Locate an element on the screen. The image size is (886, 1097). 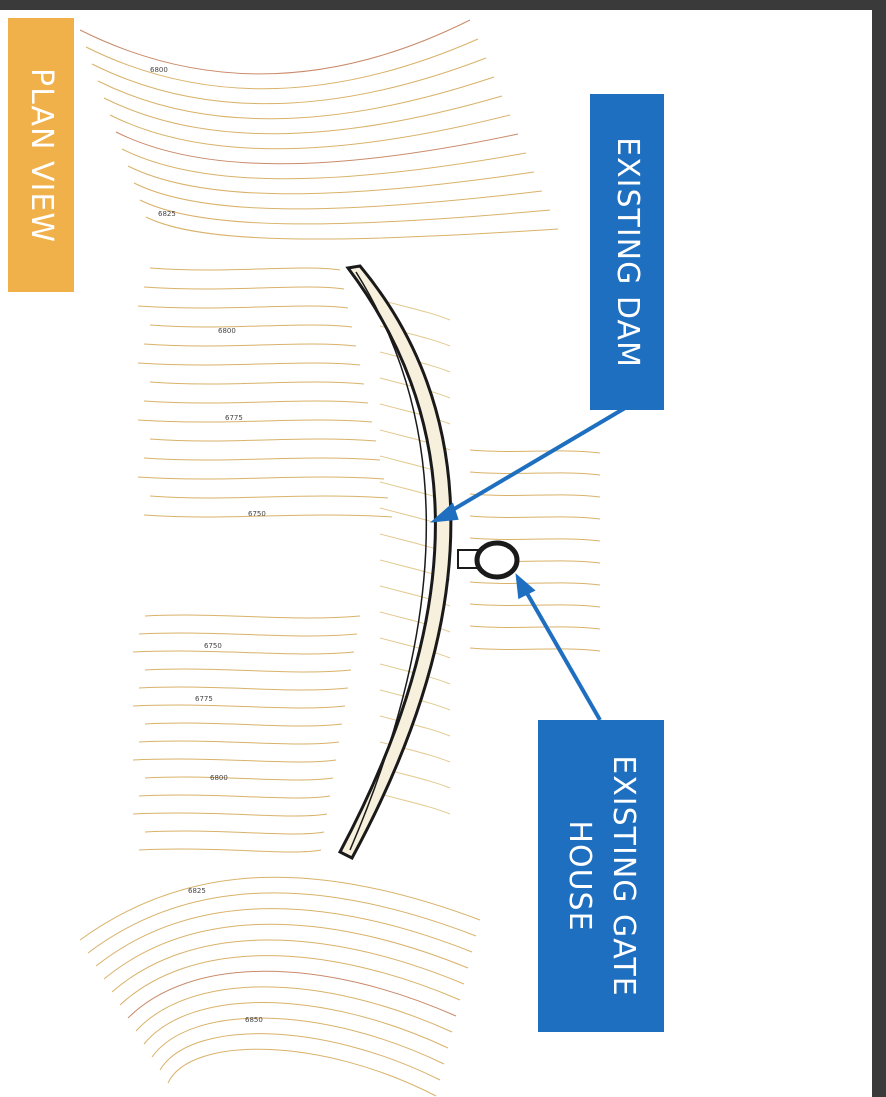
existing-gate-house-callout: EXISTING GATE HOUSE is located at coordinates (601, 876).